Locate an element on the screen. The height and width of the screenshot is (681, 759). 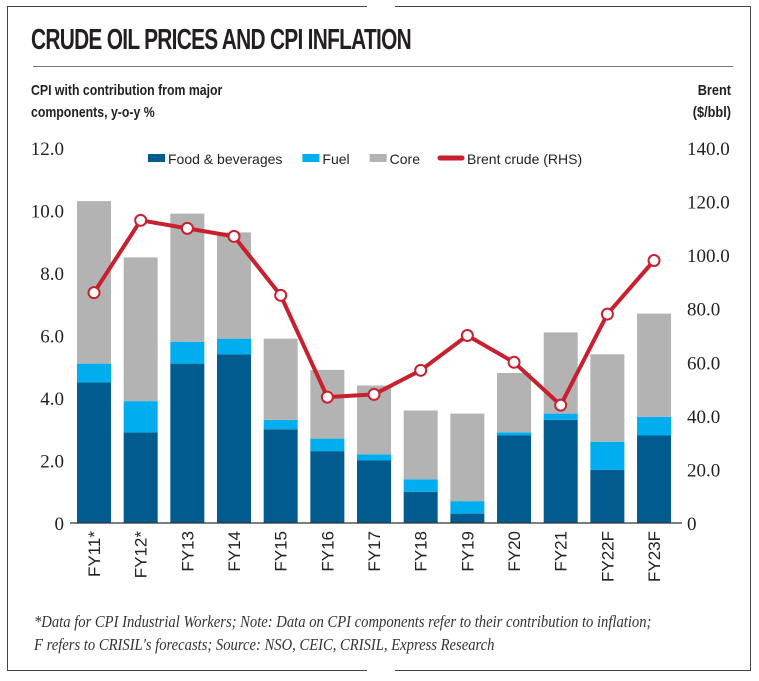
left-tick-label: 2.0 is located at coordinates (52, 462).